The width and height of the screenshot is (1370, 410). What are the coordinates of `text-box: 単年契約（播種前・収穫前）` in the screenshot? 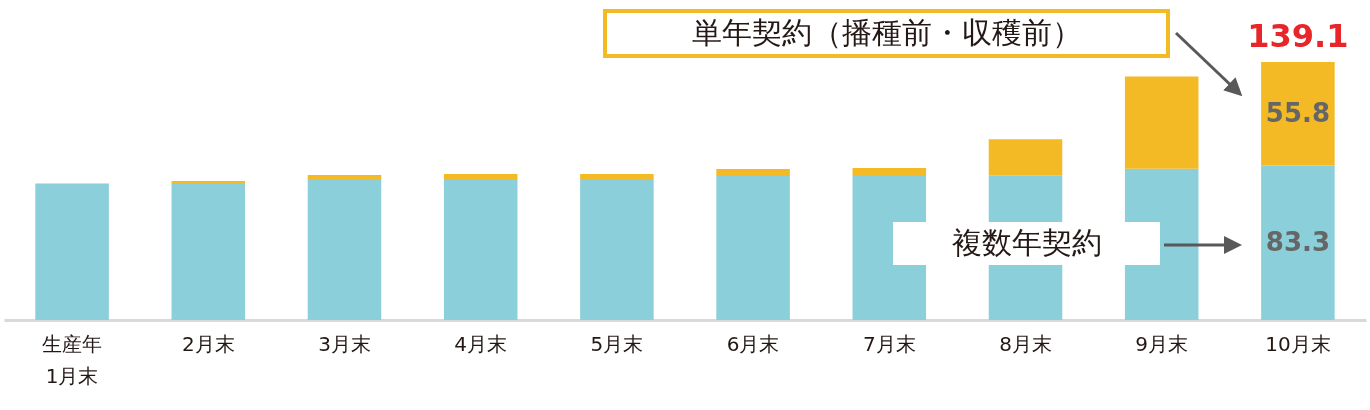 It's located at (886, 33).